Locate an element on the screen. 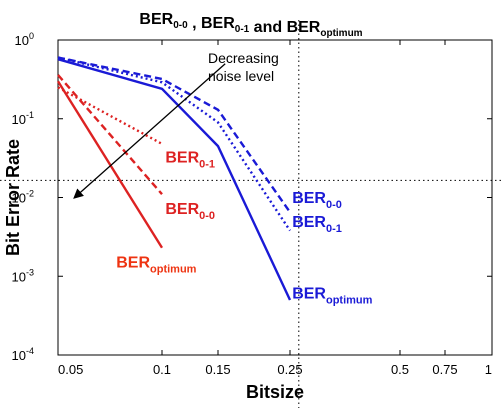 The width and height of the screenshot is (502, 410). label-blue-optimum: BERoptimum is located at coordinates (332, 296).